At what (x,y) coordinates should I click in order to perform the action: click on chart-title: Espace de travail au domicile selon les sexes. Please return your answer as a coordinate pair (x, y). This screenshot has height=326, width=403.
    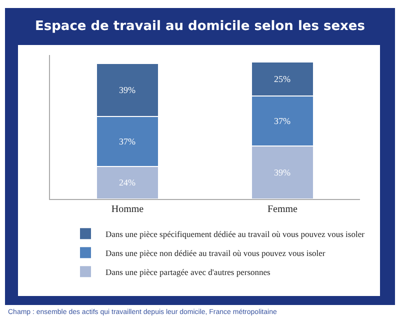
    Looking at the image, I should click on (200, 27).